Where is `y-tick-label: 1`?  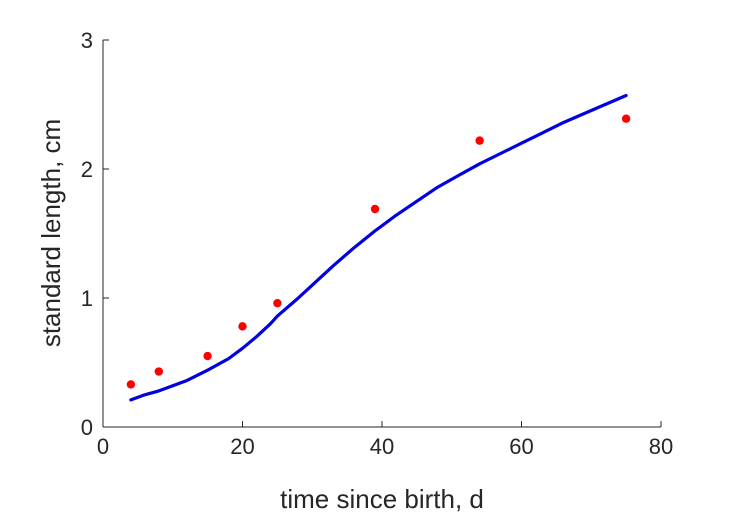 y-tick-label: 1 is located at coordinates (87, 298).